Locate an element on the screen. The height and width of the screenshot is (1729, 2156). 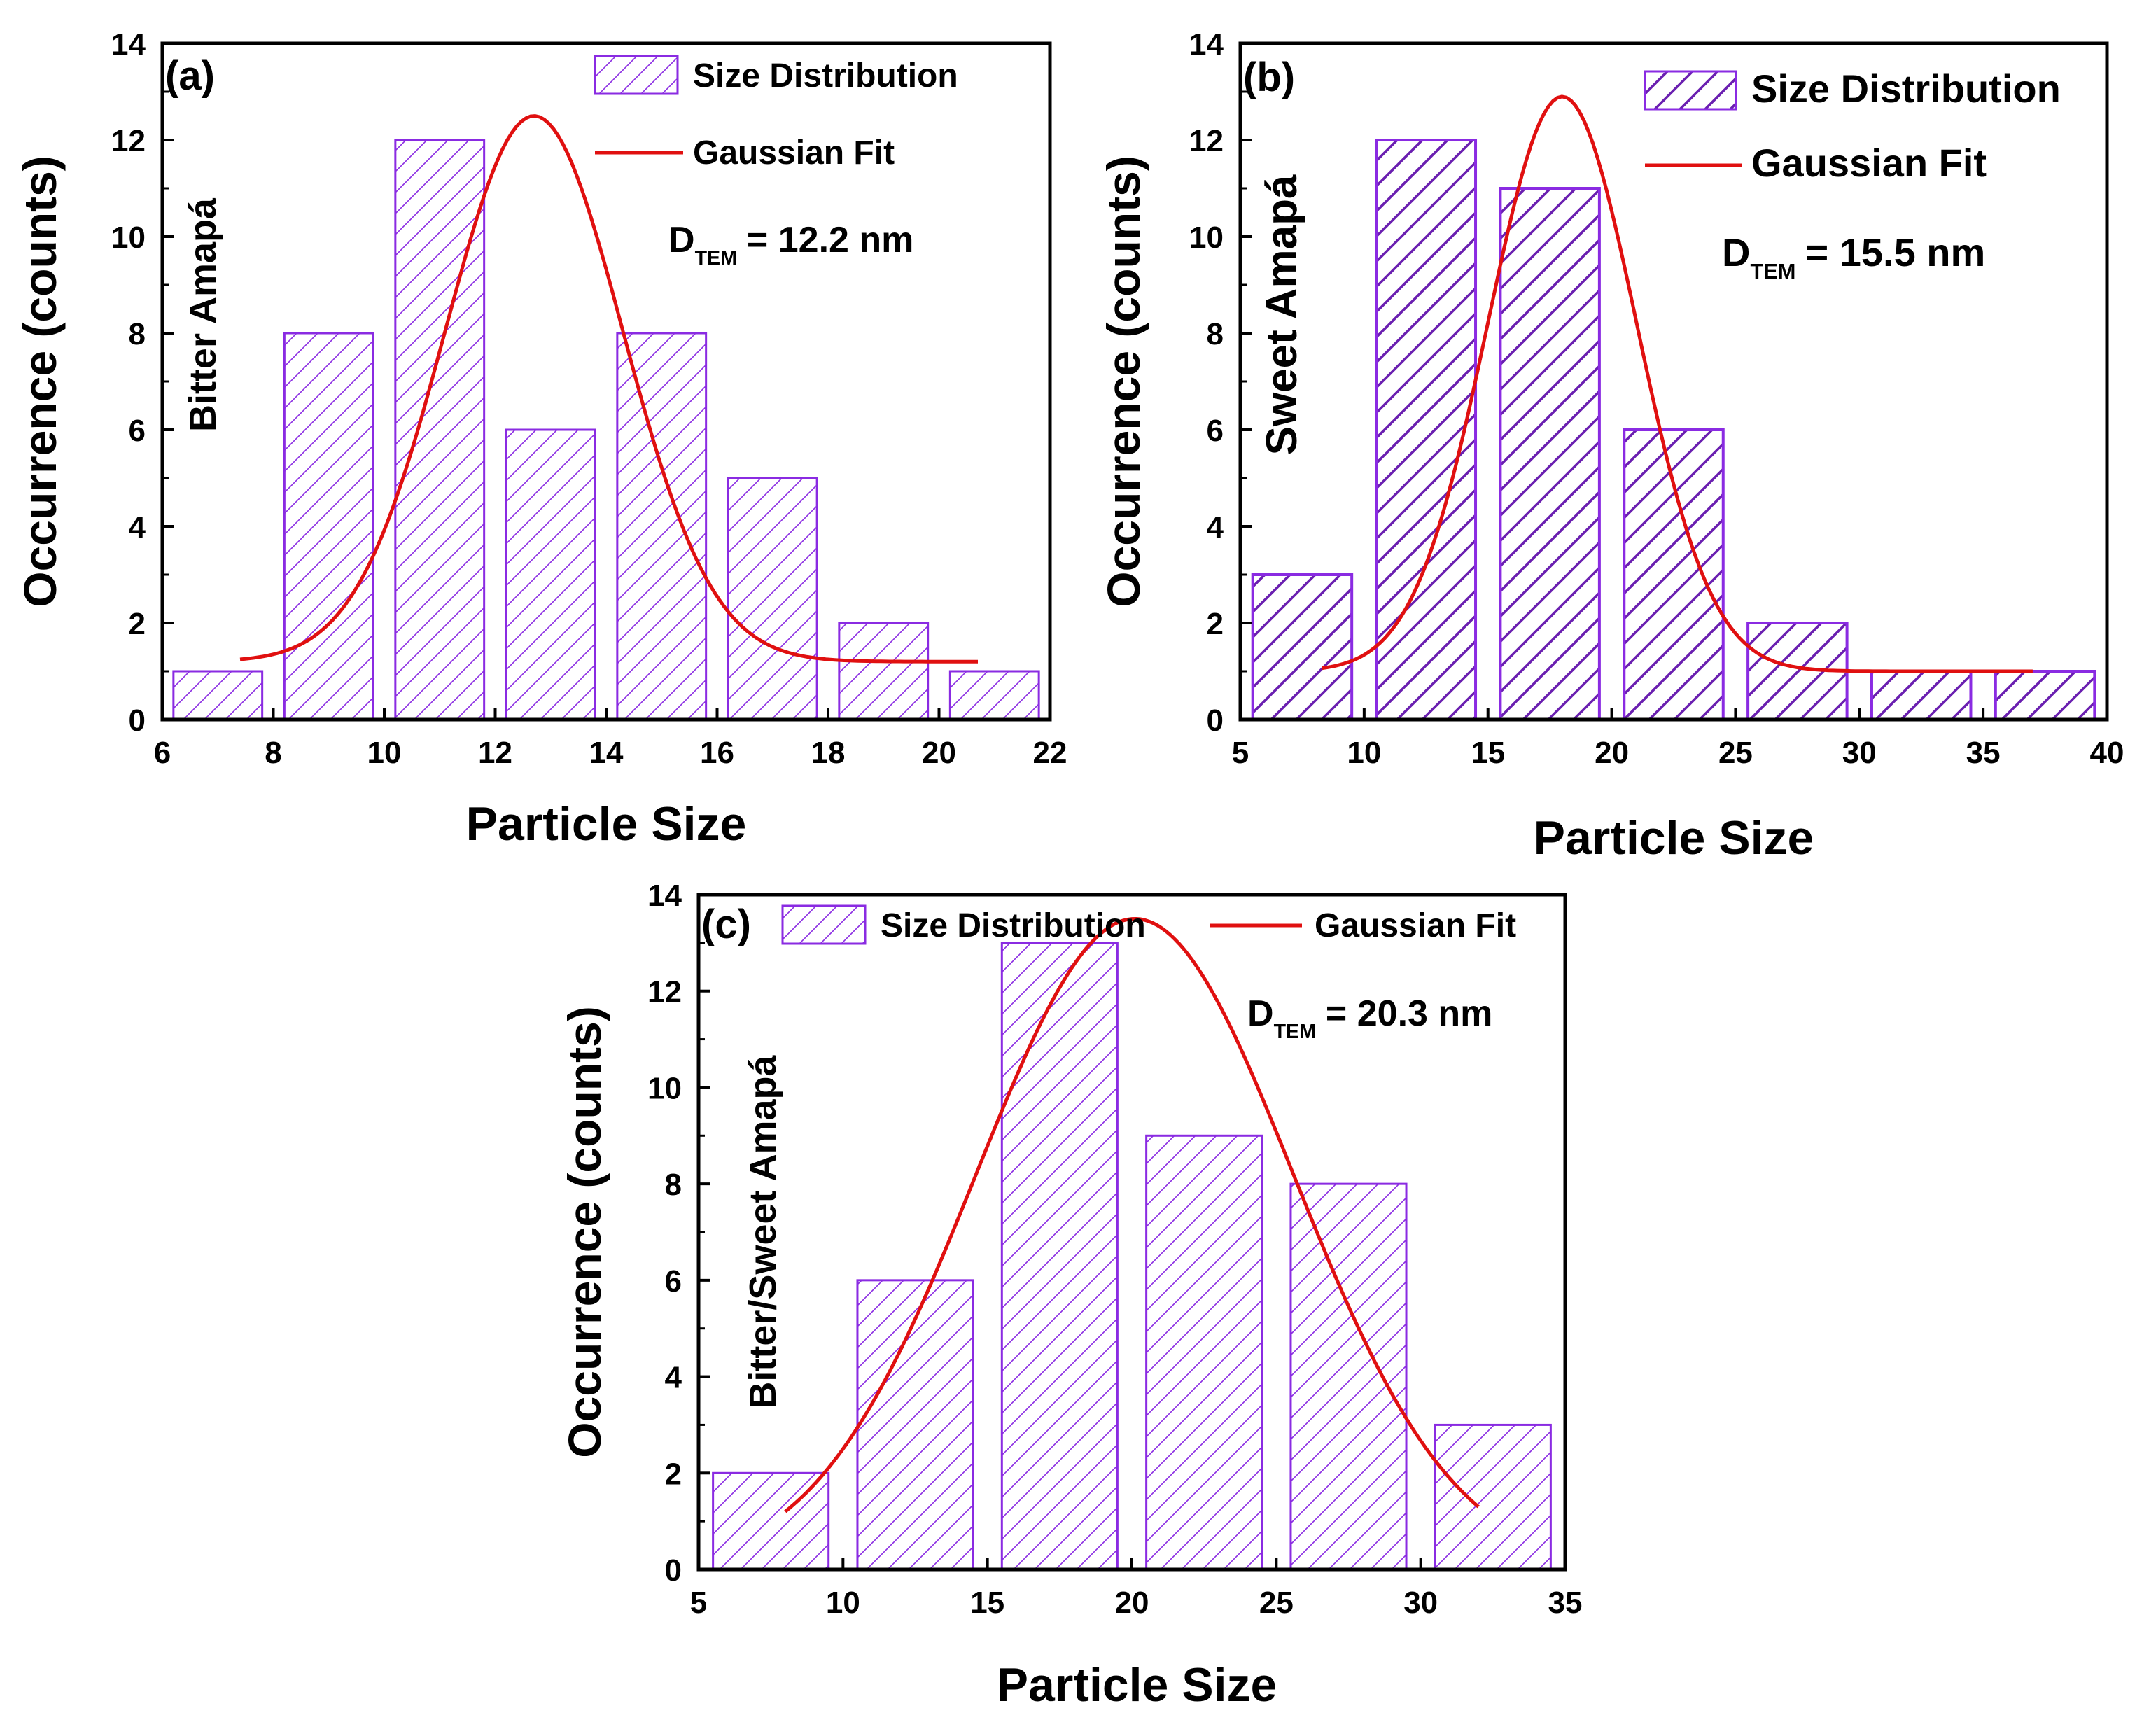
x-axis-title-c: Particle Size is located at coordinates (1137, 1685).